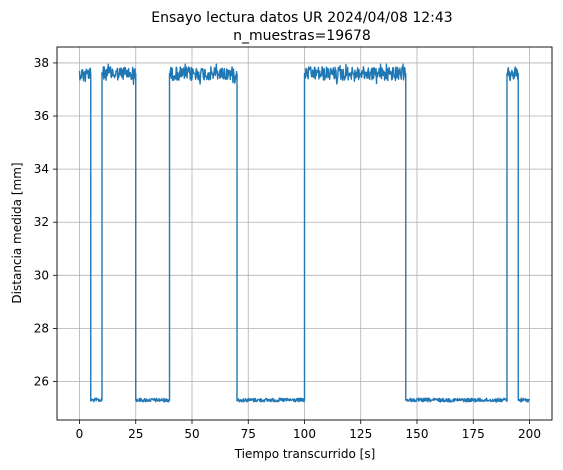 The height and width of the screenshot is (470, 563). What do you see at coordinates (302, 36) in the screenshot?
I see `chart-subtitle: n_muestras=19678` at bounding box center [302, 36].